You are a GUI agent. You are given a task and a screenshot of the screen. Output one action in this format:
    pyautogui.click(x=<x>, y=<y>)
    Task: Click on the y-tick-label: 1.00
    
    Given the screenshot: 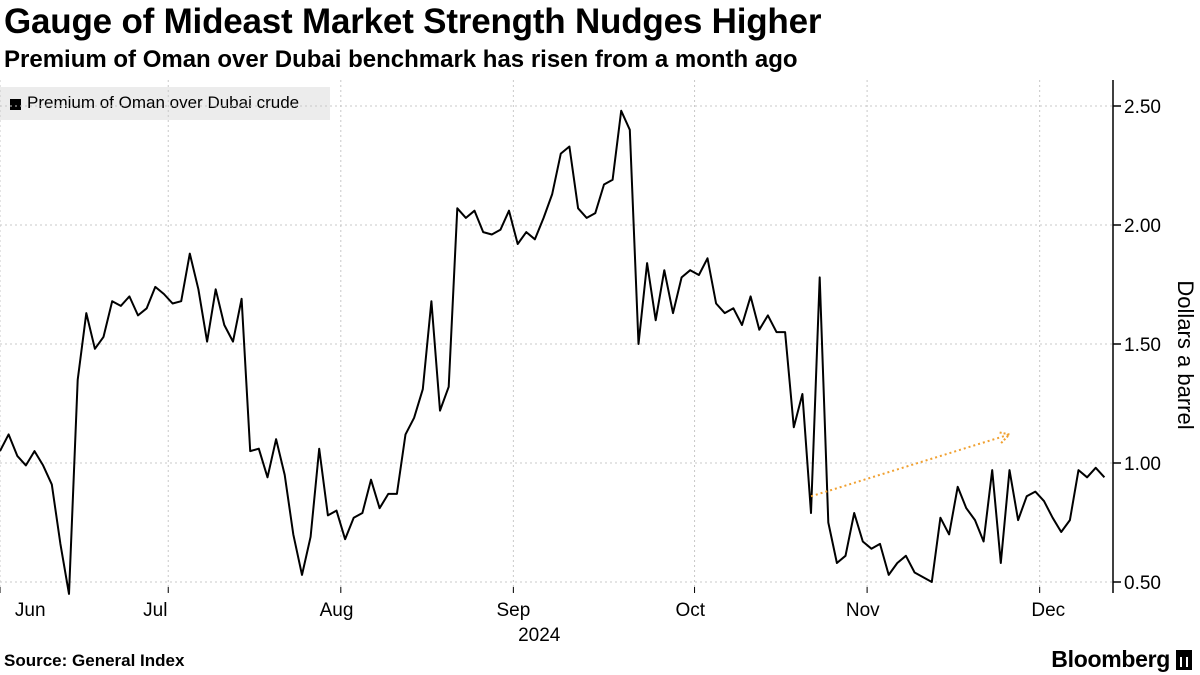 What is the action you would take?
    pyautogui.click(x=1142, y=464)
    